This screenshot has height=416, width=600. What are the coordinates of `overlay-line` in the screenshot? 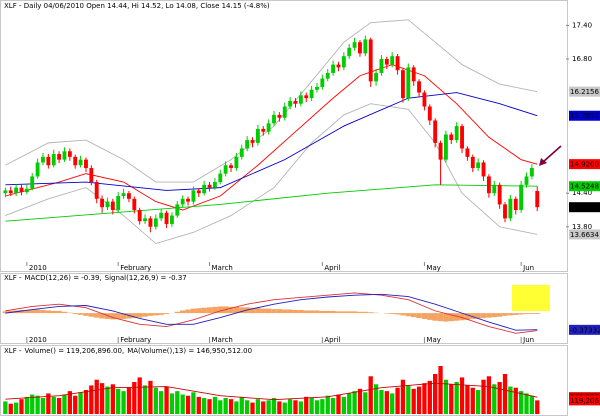 It's located at (271, 203).